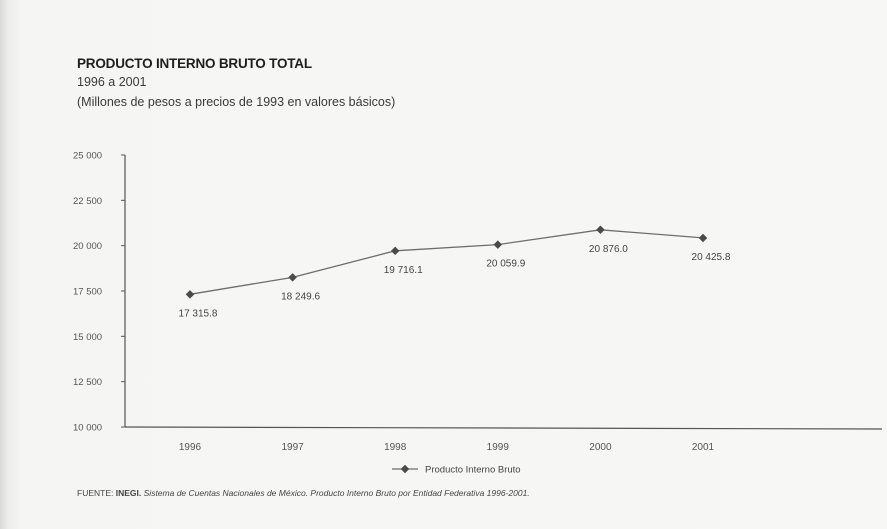  Describe the element at coordinates (711, 257) in the screenshot. I see `data-value-label: 20 425.8` at that location.